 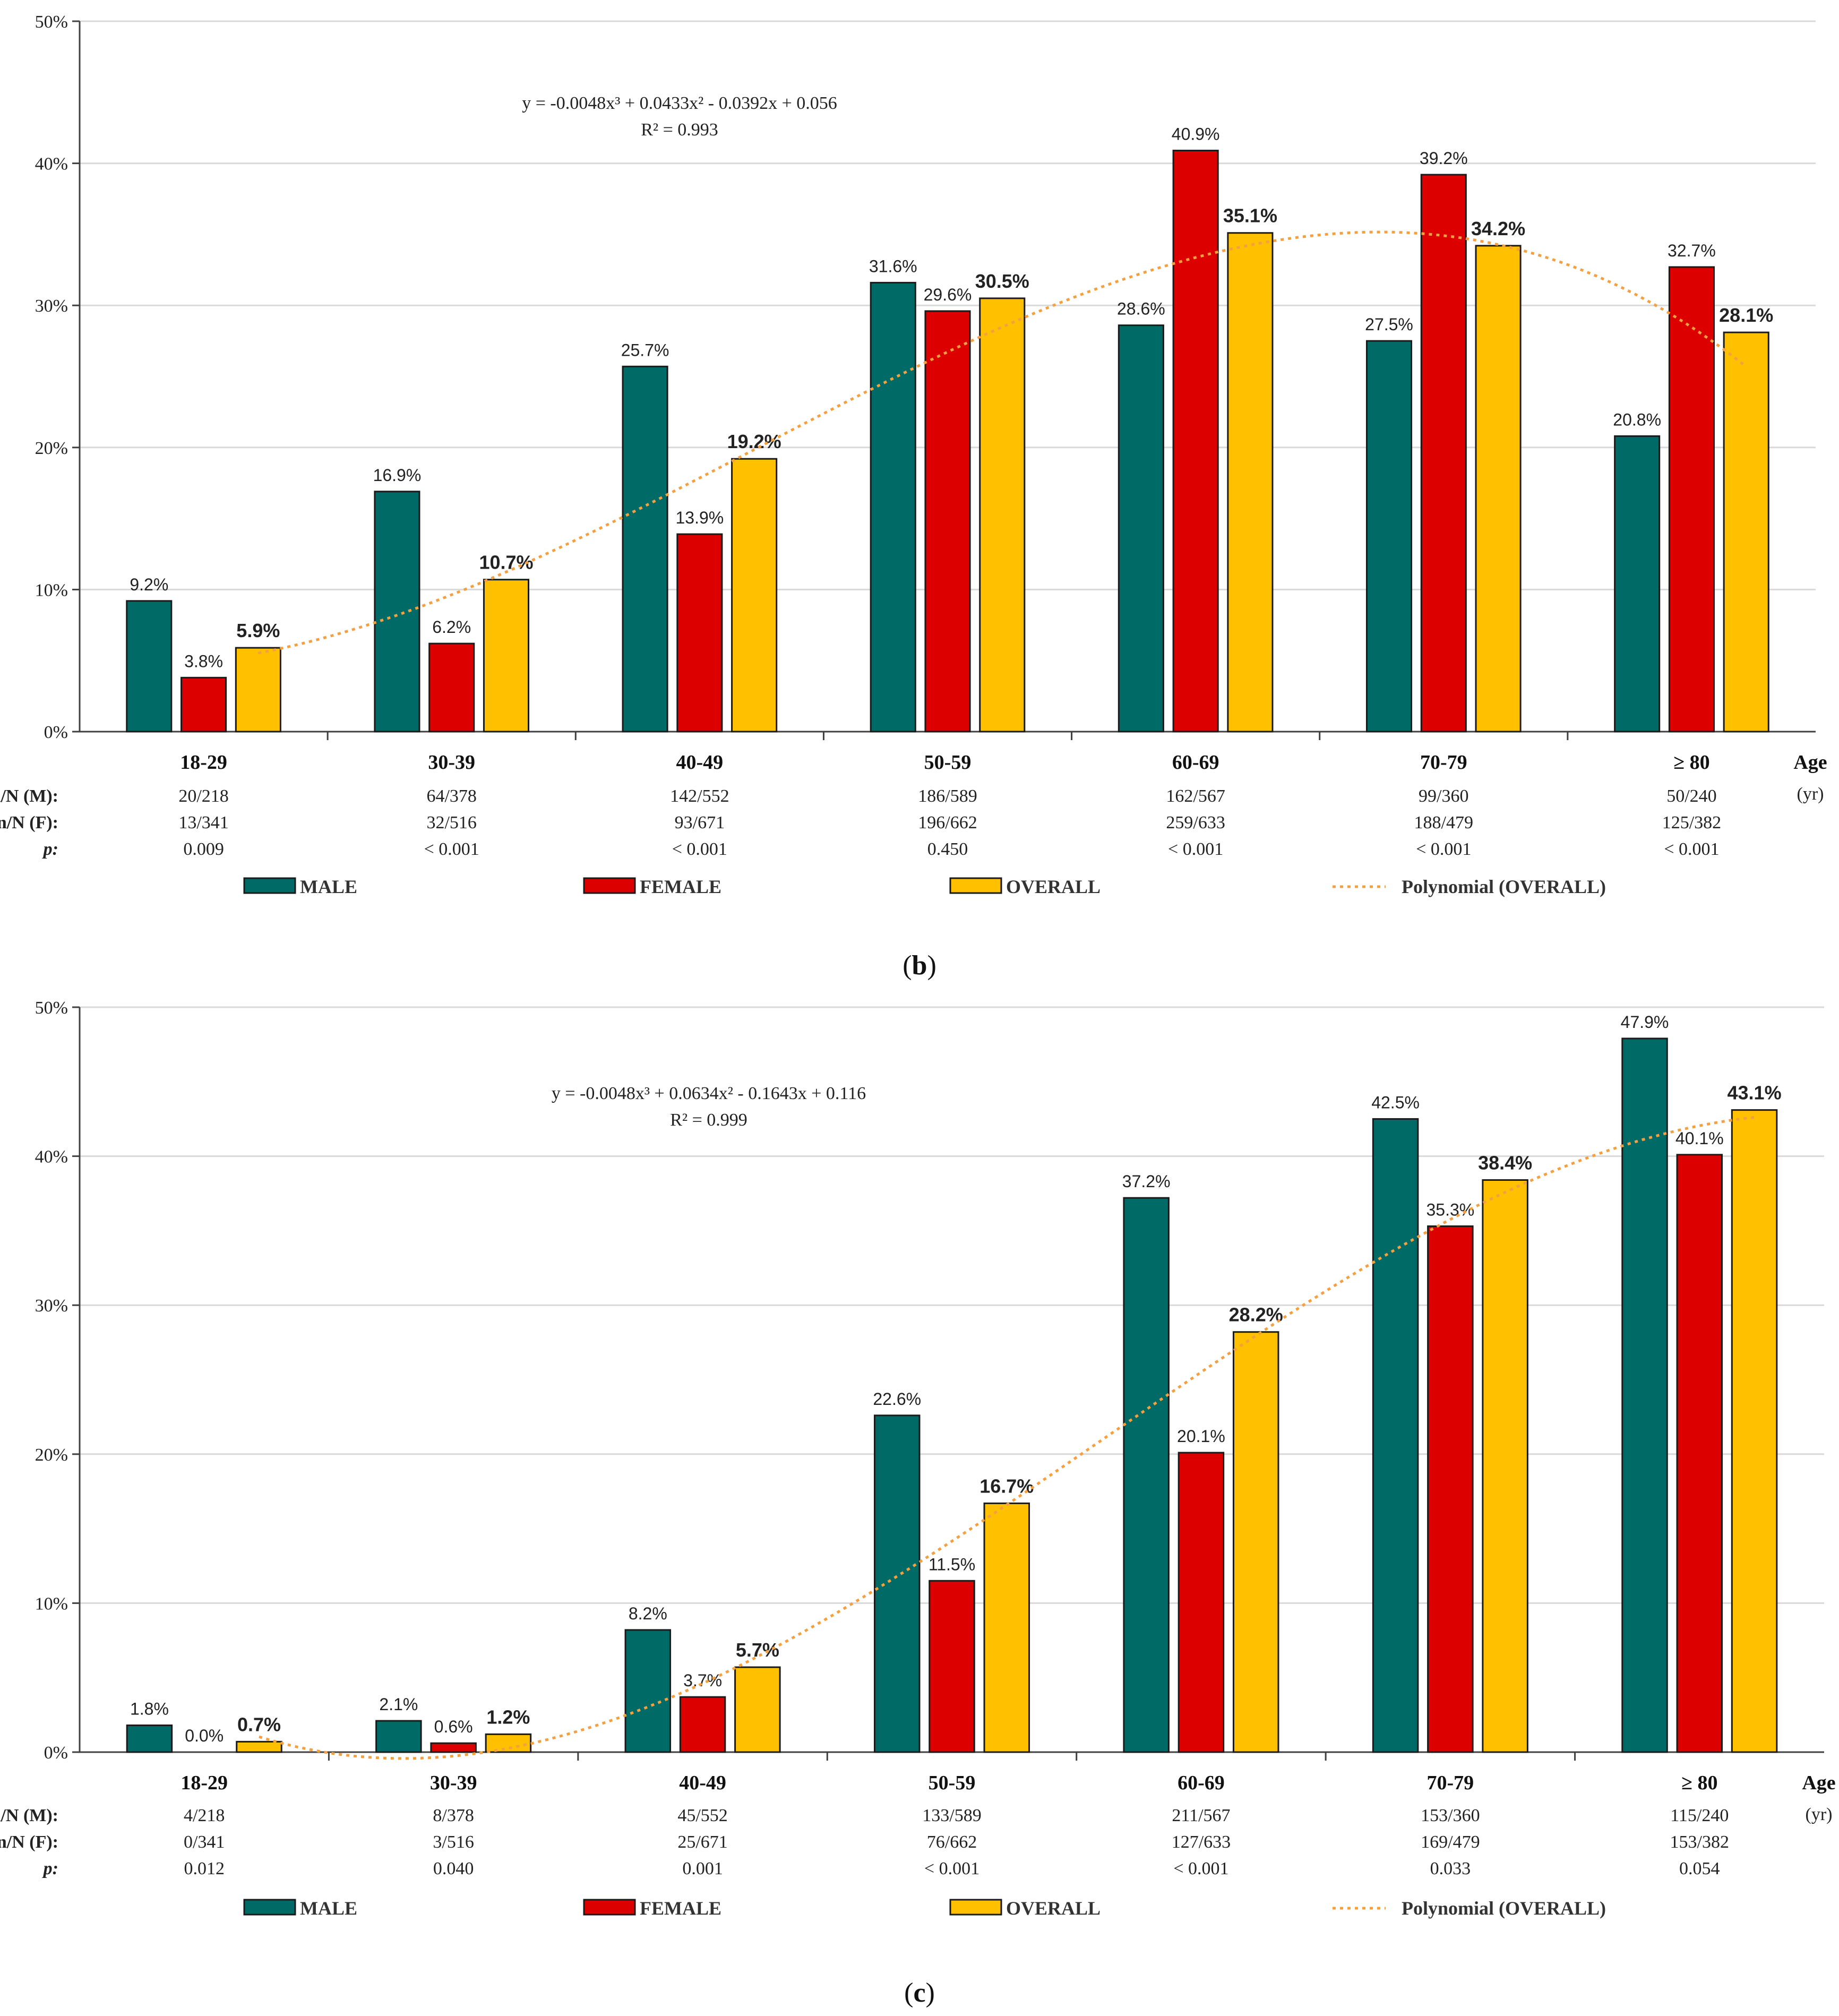 What do you see at coordinates (1195, 823) in the screenshot?
I see `row-value-female: 259/633` at bounding box center [1195, 823].